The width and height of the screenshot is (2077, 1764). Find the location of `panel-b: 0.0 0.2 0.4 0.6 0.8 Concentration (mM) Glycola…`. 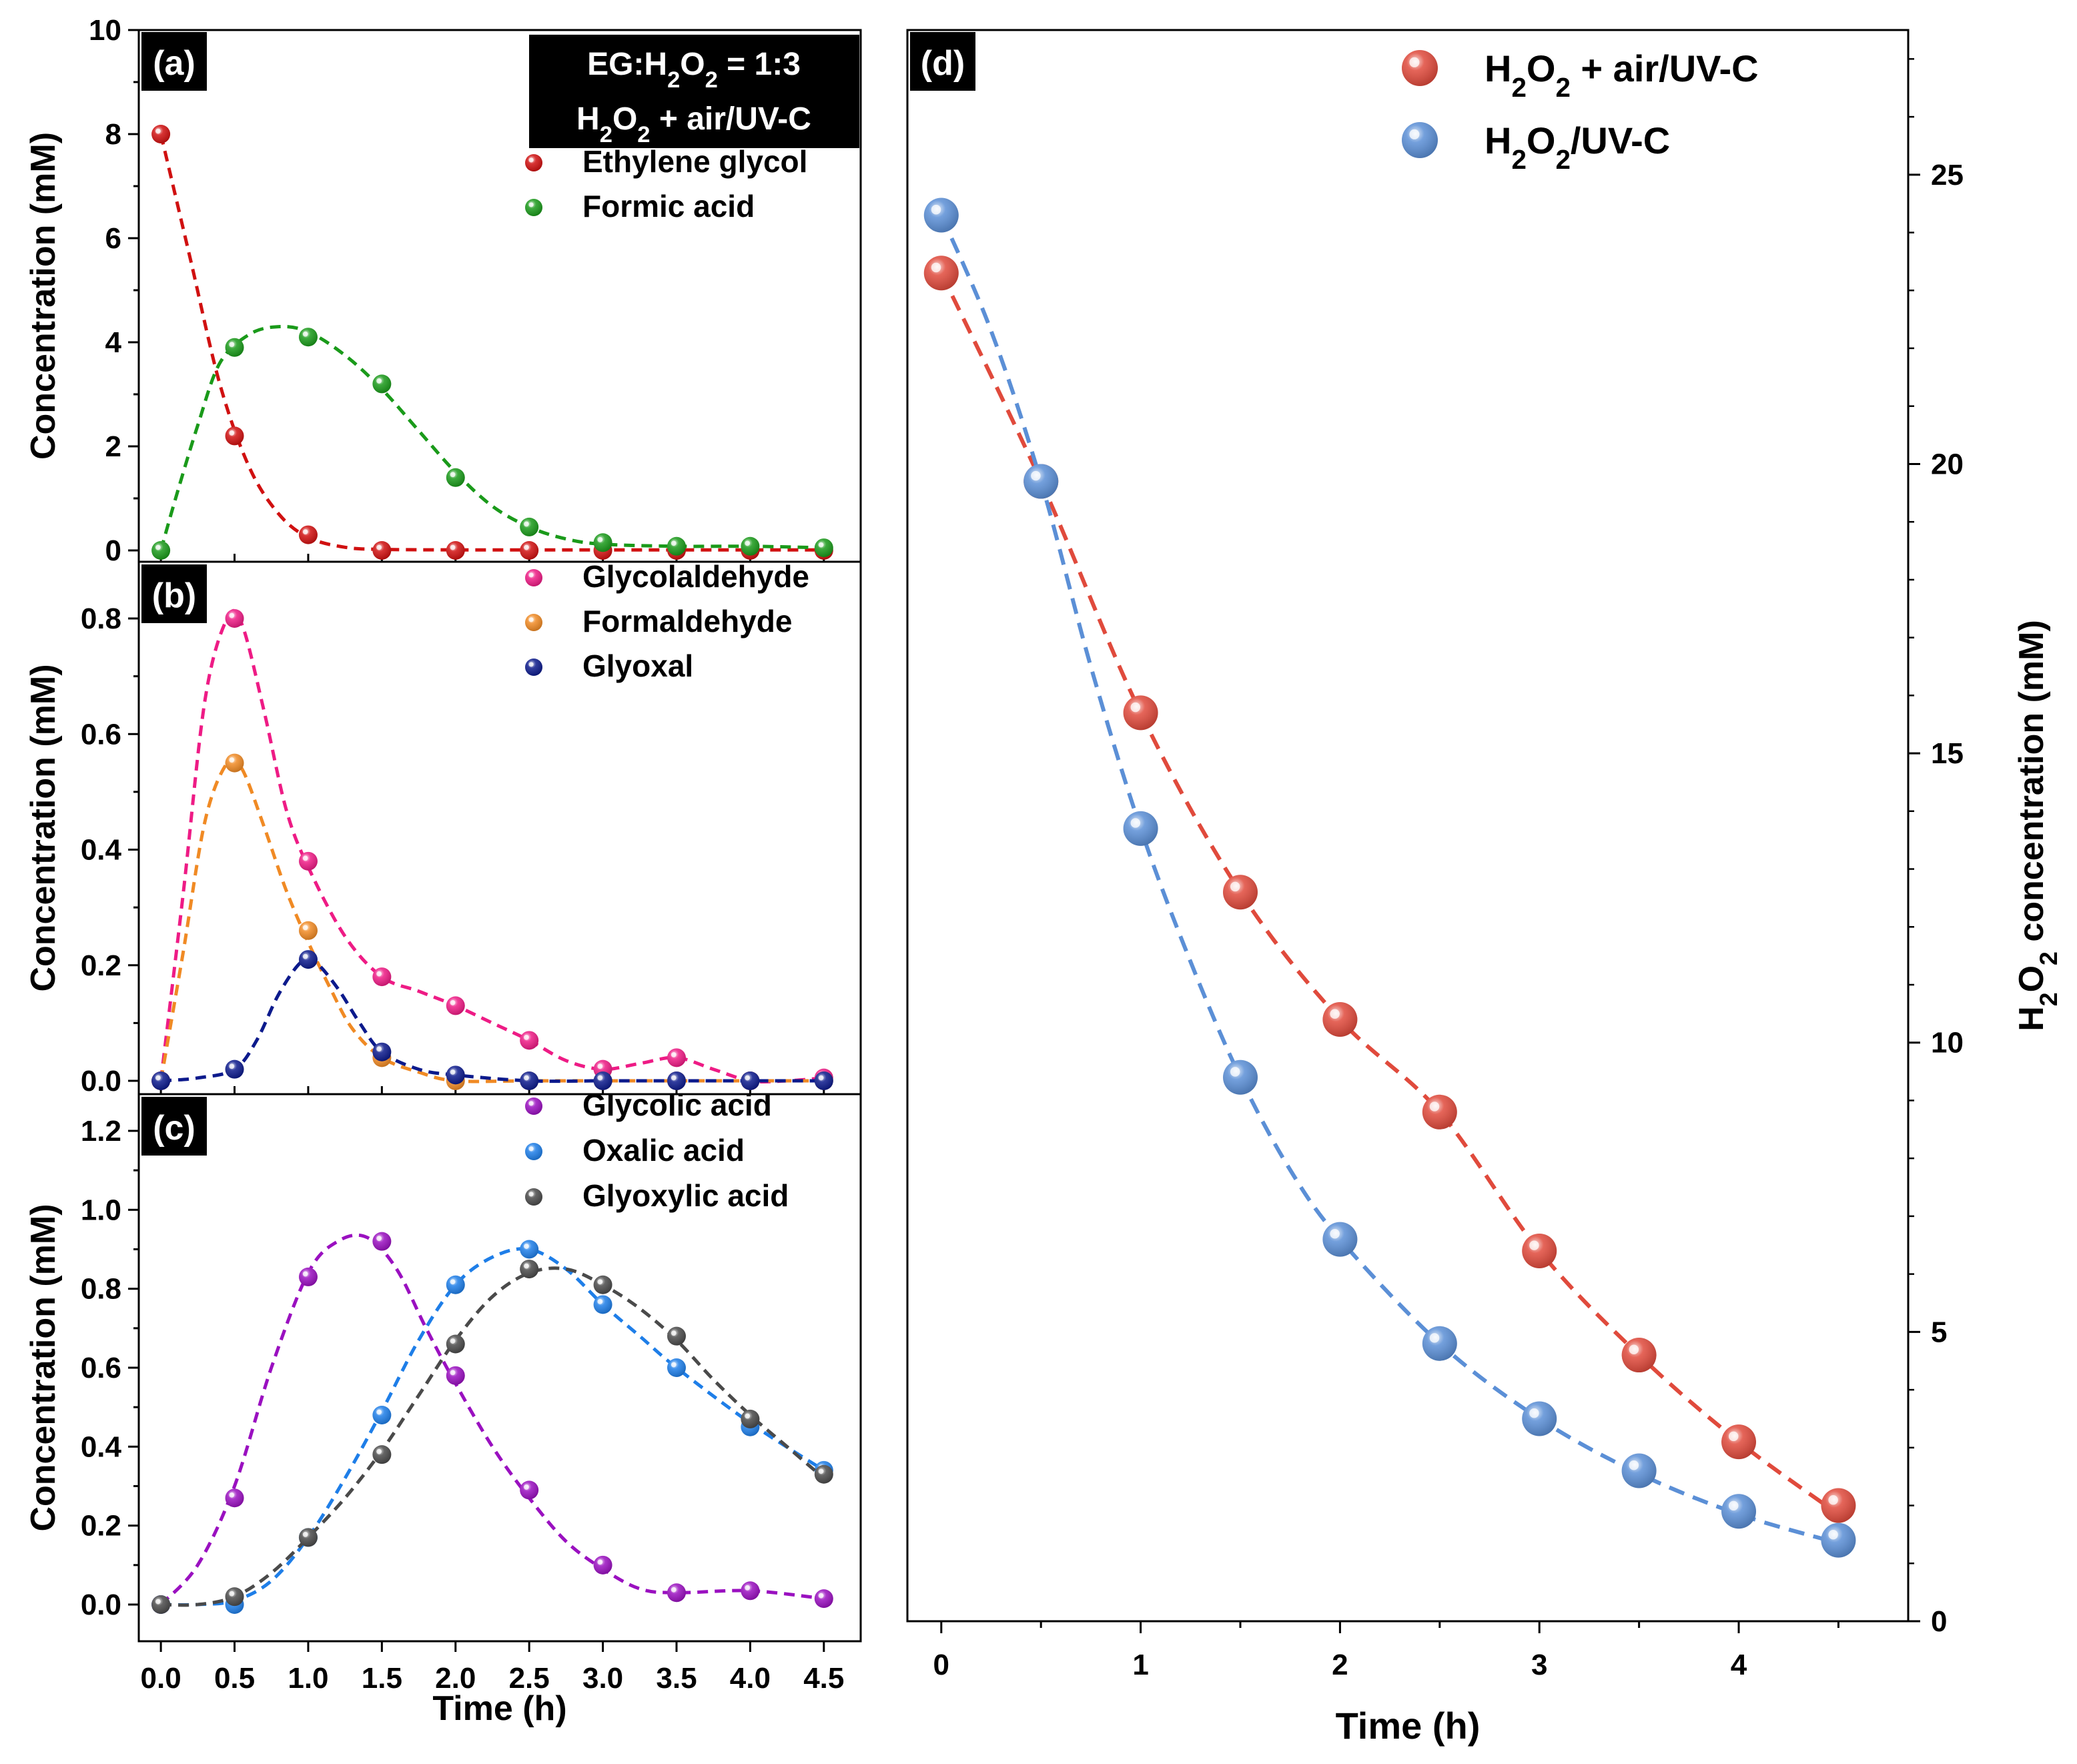

panel-b: 0.0 0.2 0.4 0.6 0.8 Concentration (mM) Glycola… is located at coordinates (443, 828).